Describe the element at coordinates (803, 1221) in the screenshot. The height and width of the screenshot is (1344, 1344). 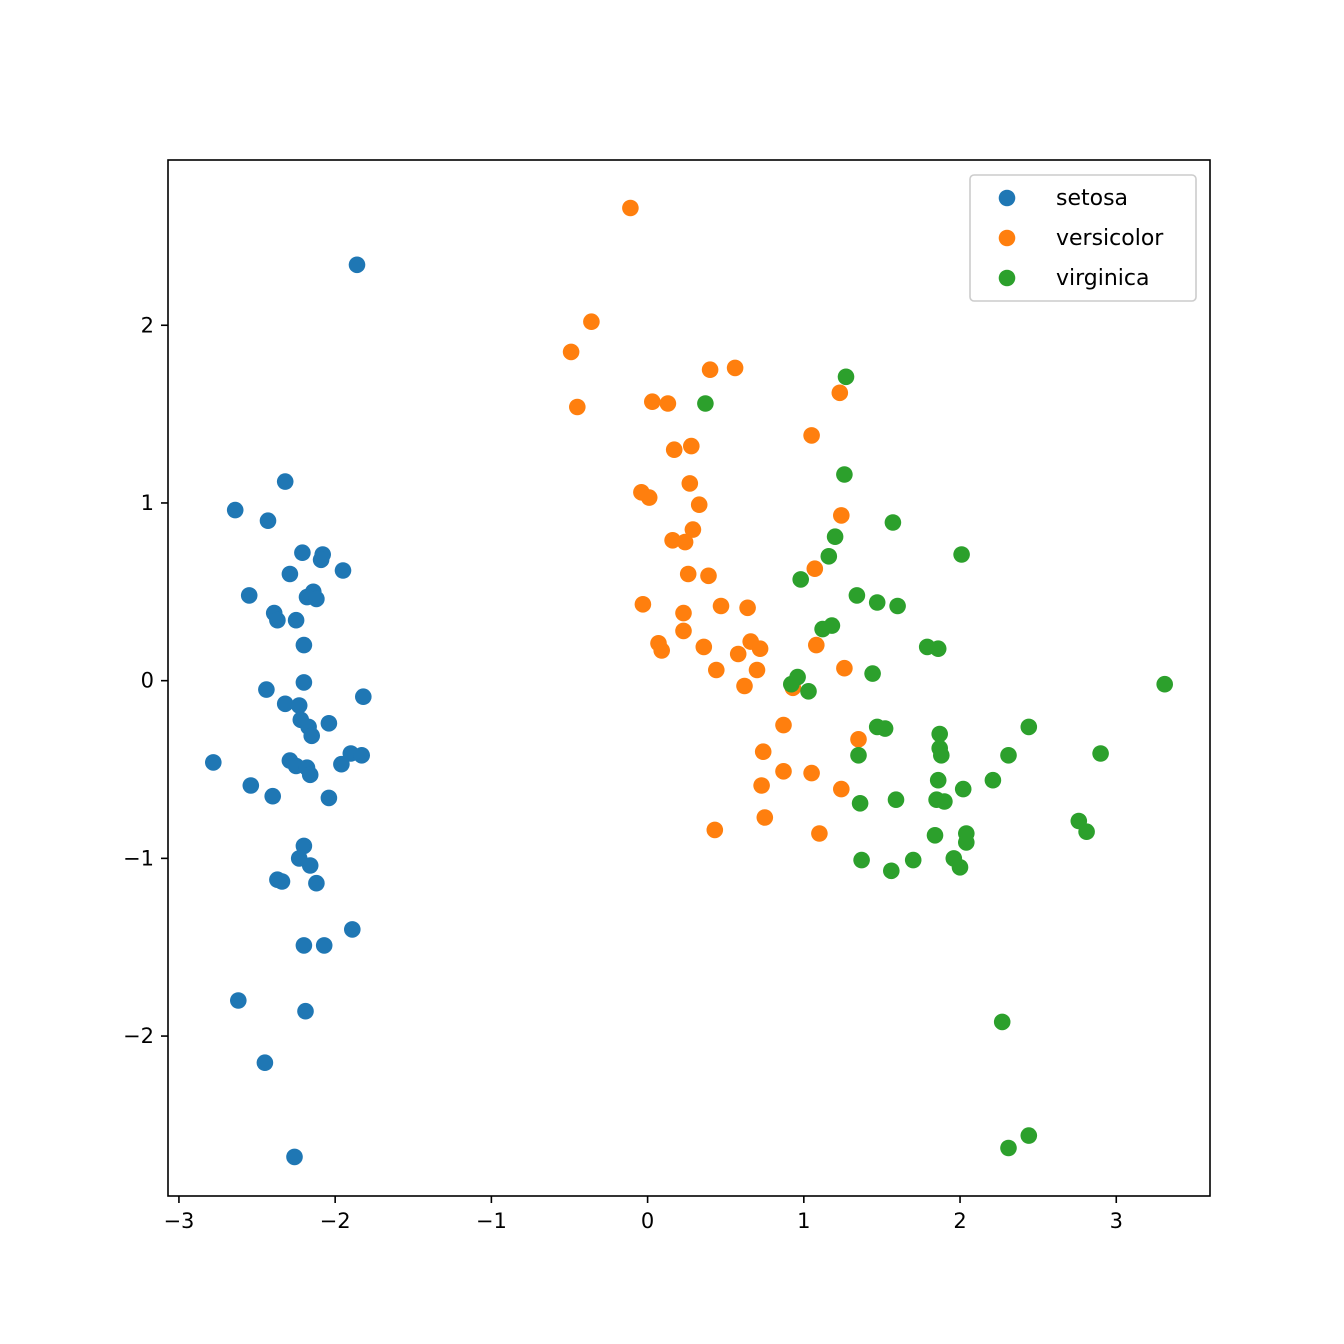
I see `x-tick-label: 1` at that location.